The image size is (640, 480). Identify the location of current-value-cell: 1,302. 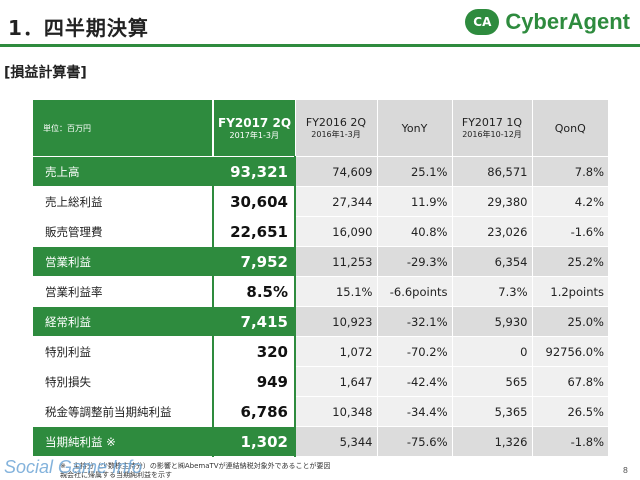
(254, 441).